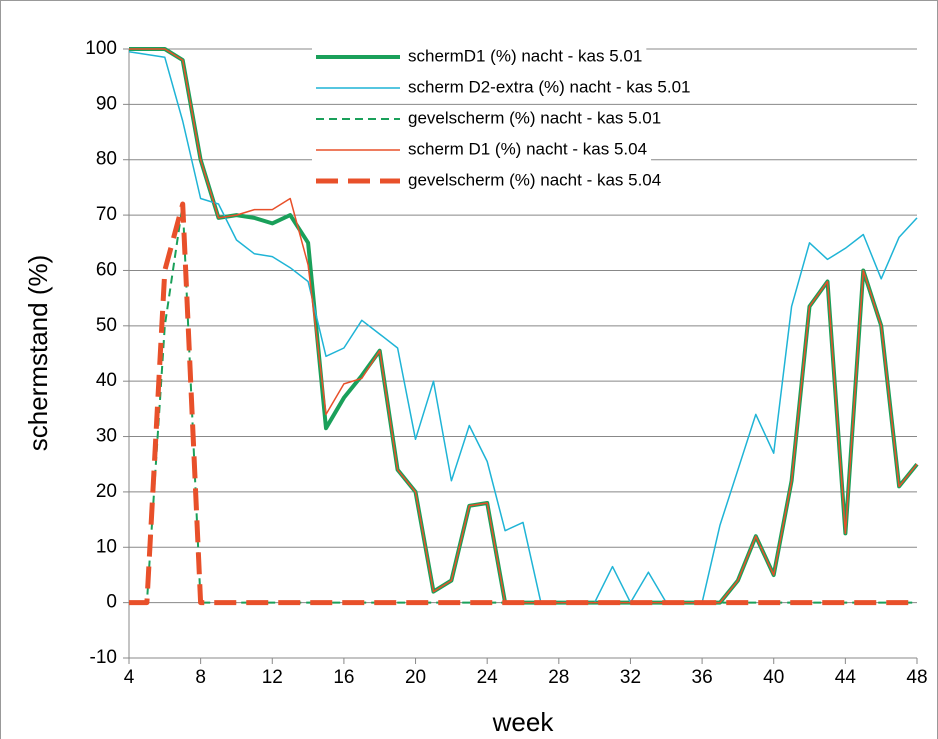  I want to click on y-tick-label: 60, so click(106, 269).